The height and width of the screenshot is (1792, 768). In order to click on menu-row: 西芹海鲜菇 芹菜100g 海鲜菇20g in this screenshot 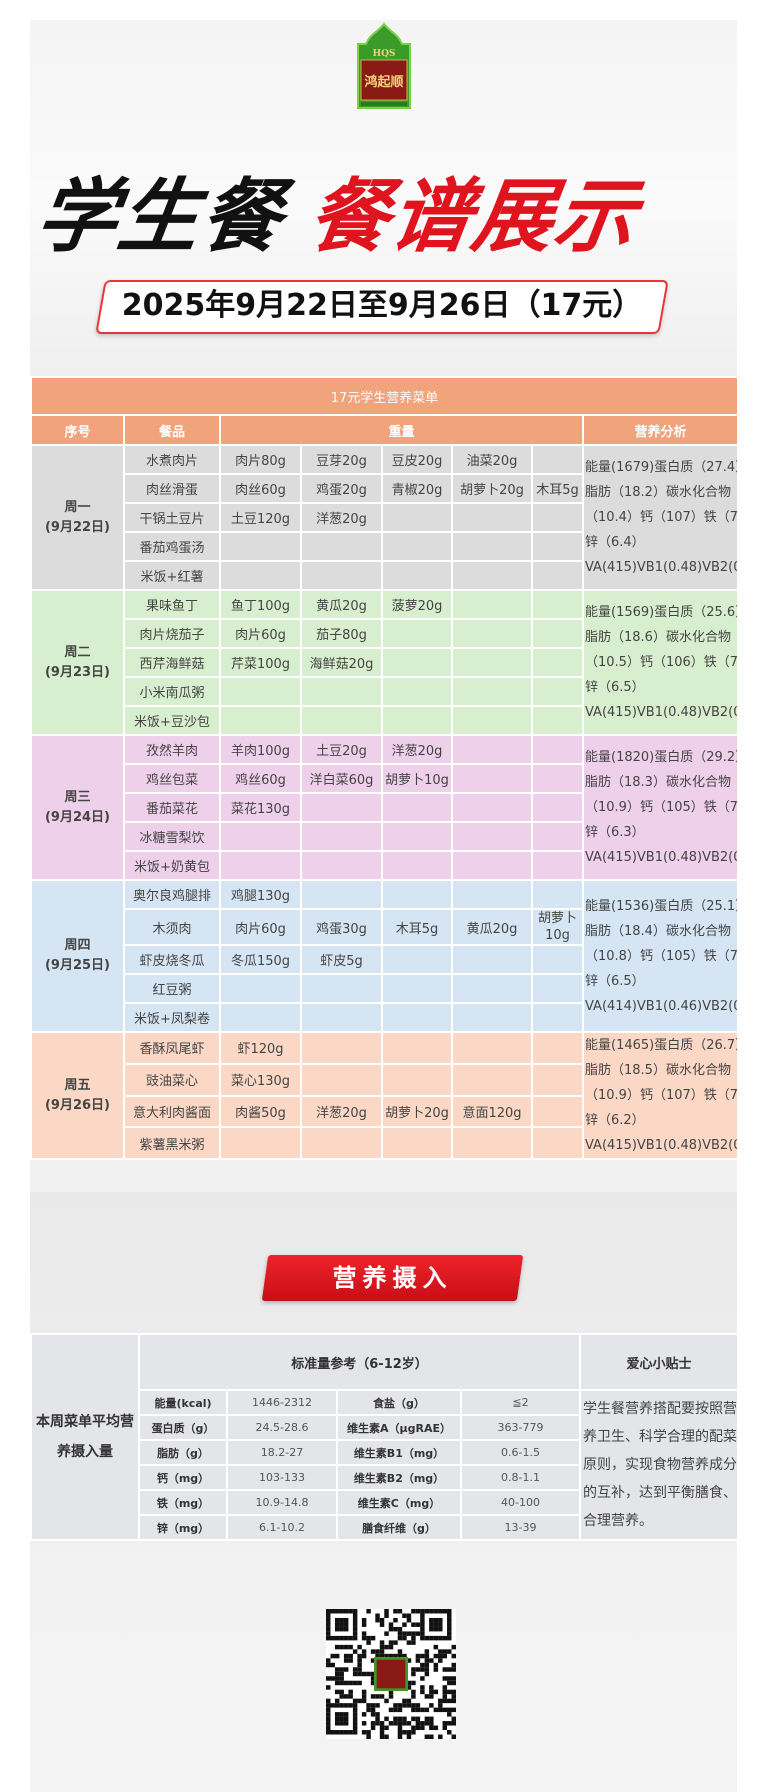, I will do `click(384, 662)`.